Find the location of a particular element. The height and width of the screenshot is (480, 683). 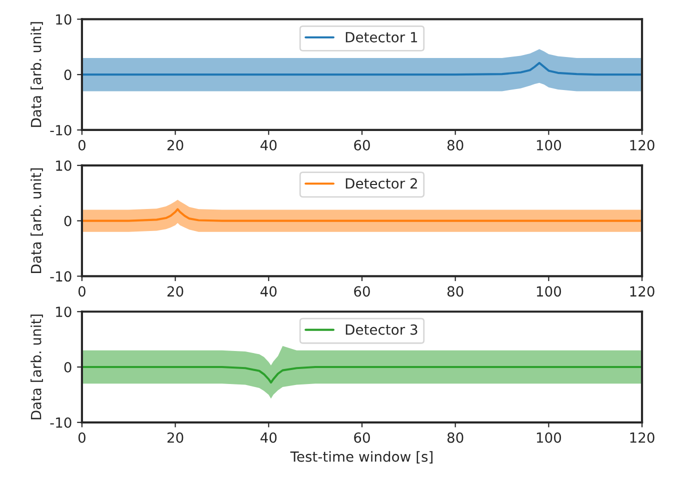

x-axis-title: Test-time window [s] is located at coordinates (361, 457).